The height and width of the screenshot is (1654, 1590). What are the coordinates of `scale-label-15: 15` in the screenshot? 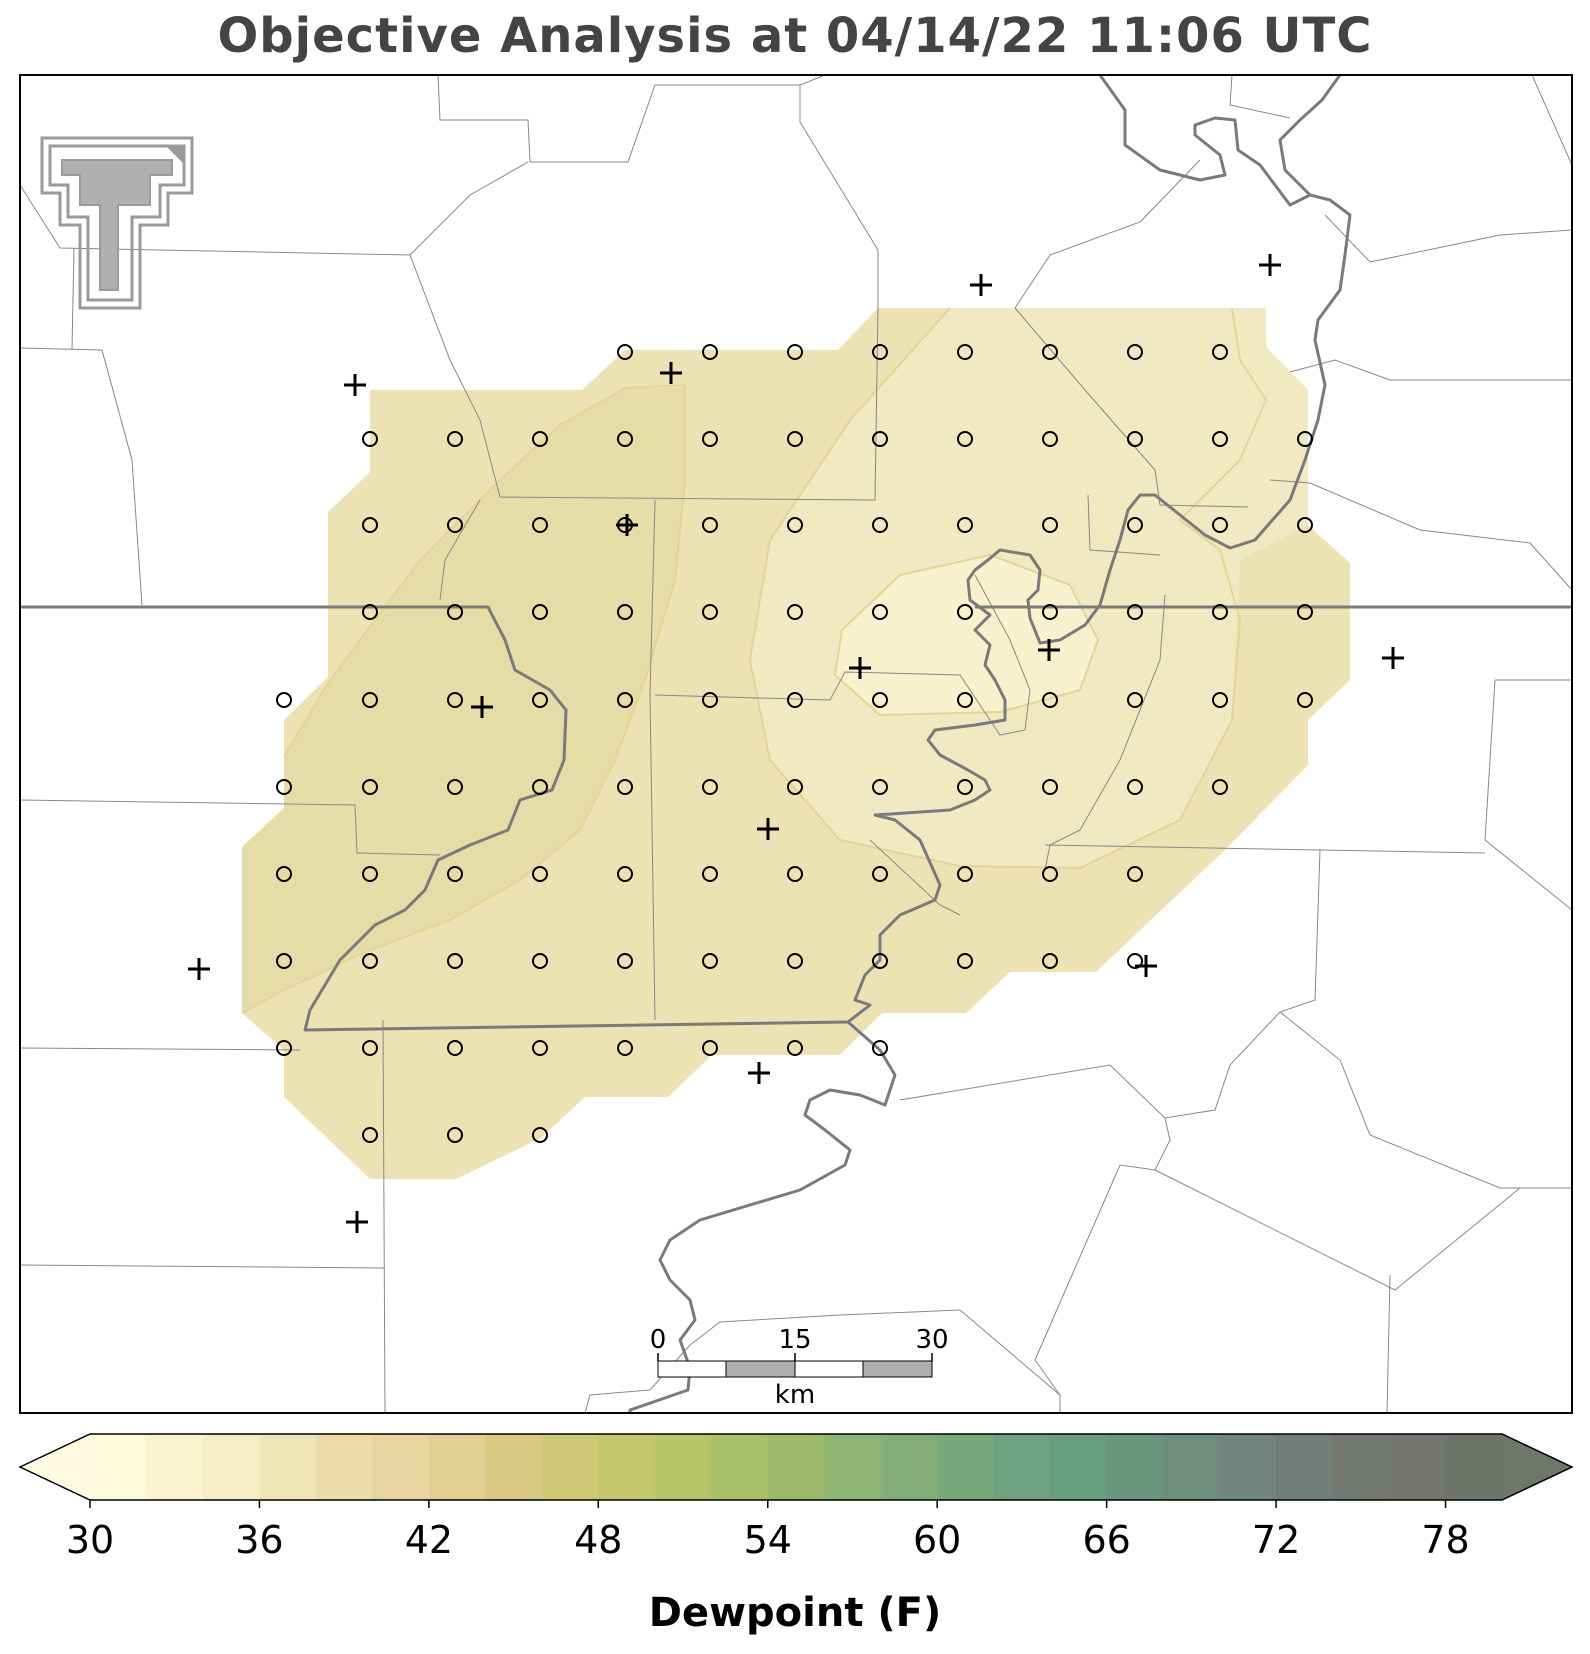 It's located at (794, 1340).